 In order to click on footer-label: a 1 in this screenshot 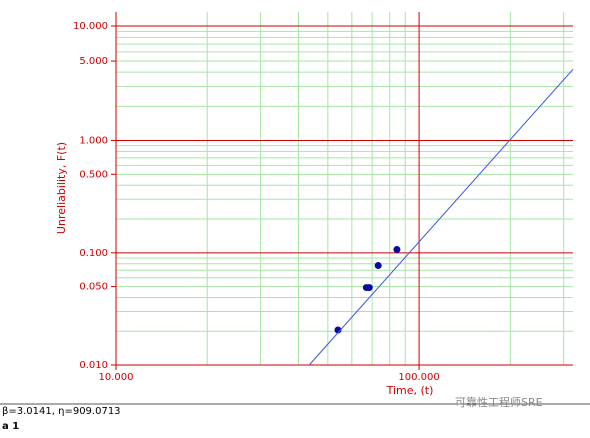, I will do `click(10, 426)`.